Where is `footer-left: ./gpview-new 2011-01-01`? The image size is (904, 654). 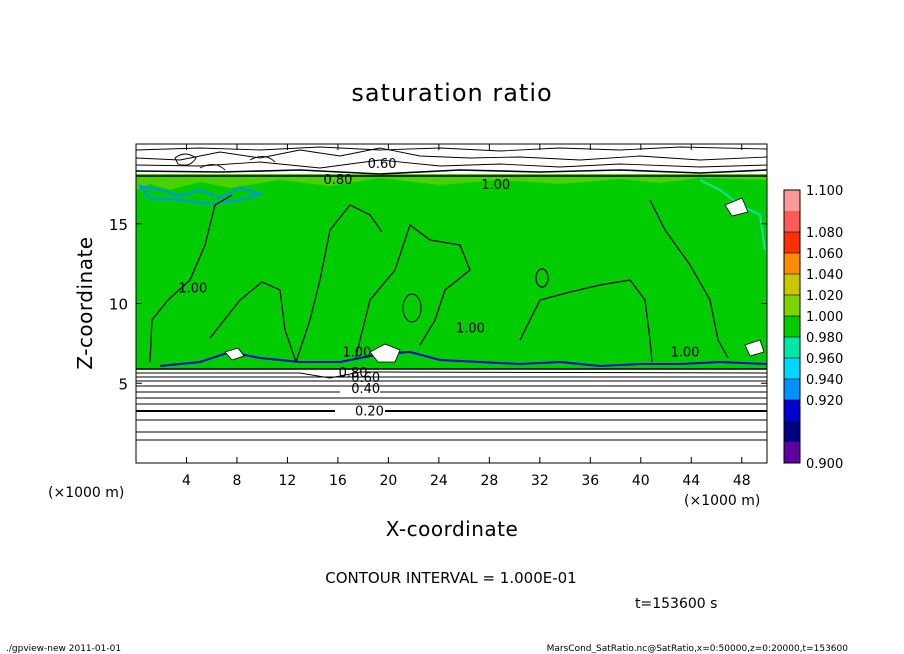 footer-left: ./gpview-new 2011-01-01 is located at coordinates (63, 649).